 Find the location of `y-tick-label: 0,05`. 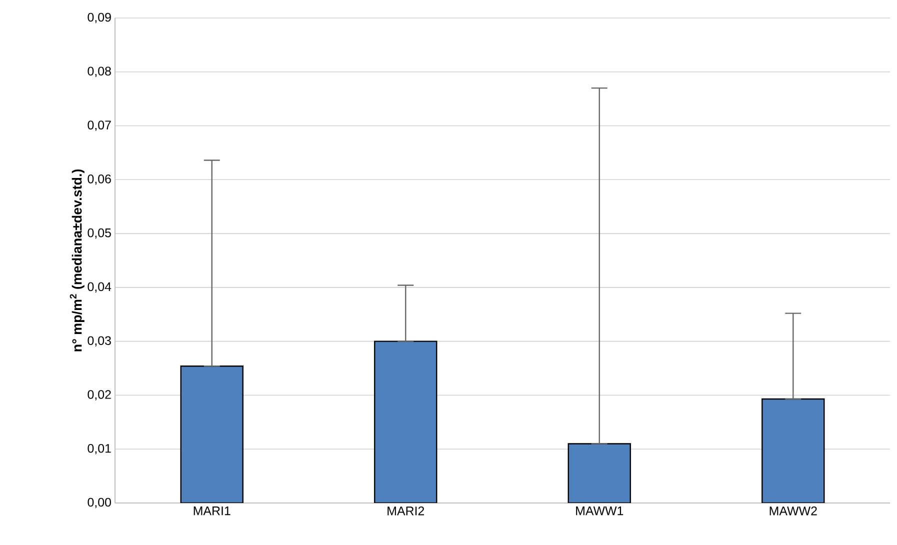

y-tick-label: 0,05 is located at coordinates (99, 233).